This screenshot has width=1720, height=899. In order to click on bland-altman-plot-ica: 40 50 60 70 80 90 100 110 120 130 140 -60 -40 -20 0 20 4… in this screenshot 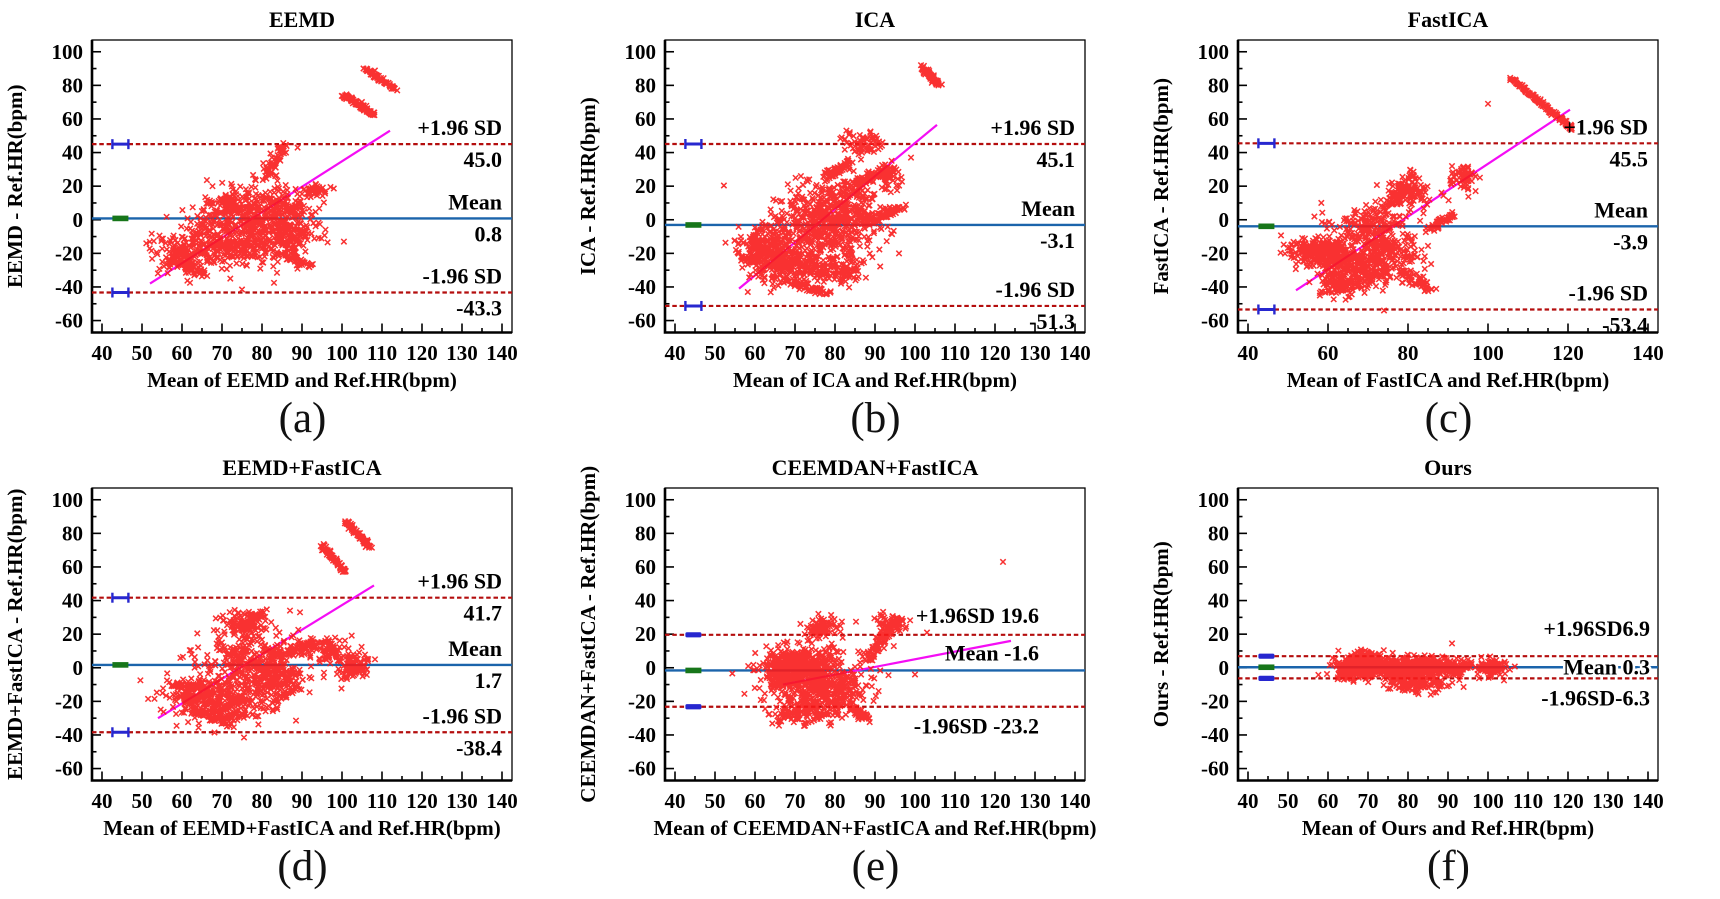, I will do `click(833, 199)`.